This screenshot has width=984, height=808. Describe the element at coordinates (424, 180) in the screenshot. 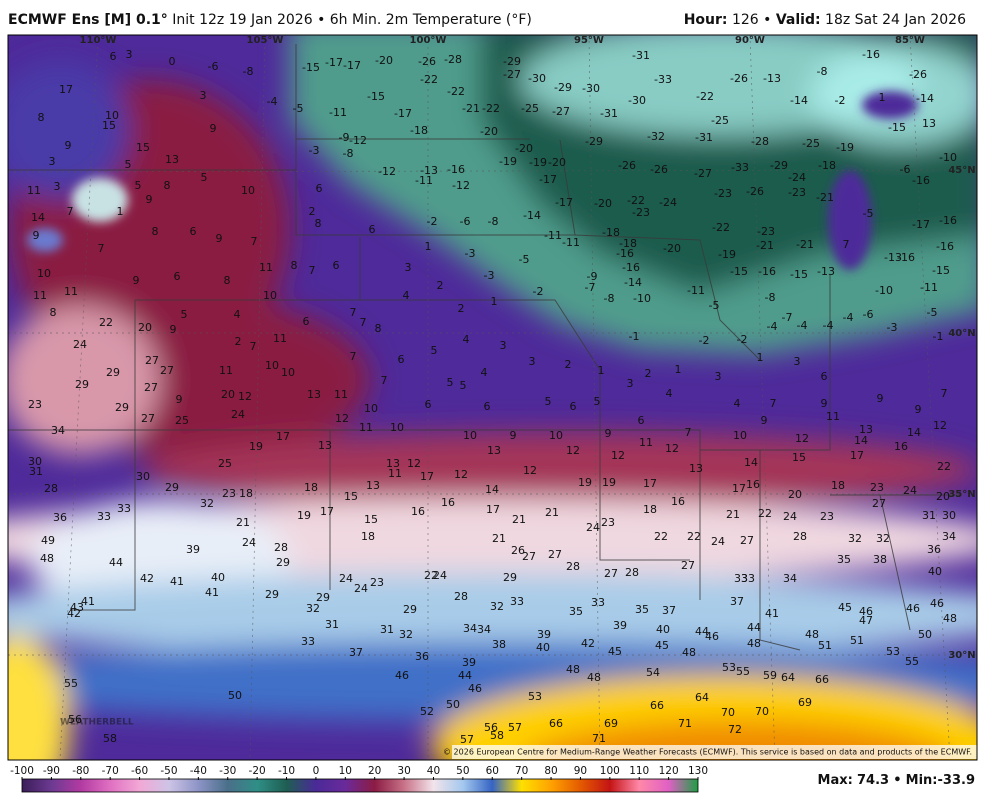

I see `temperature-label: -11` at that location.